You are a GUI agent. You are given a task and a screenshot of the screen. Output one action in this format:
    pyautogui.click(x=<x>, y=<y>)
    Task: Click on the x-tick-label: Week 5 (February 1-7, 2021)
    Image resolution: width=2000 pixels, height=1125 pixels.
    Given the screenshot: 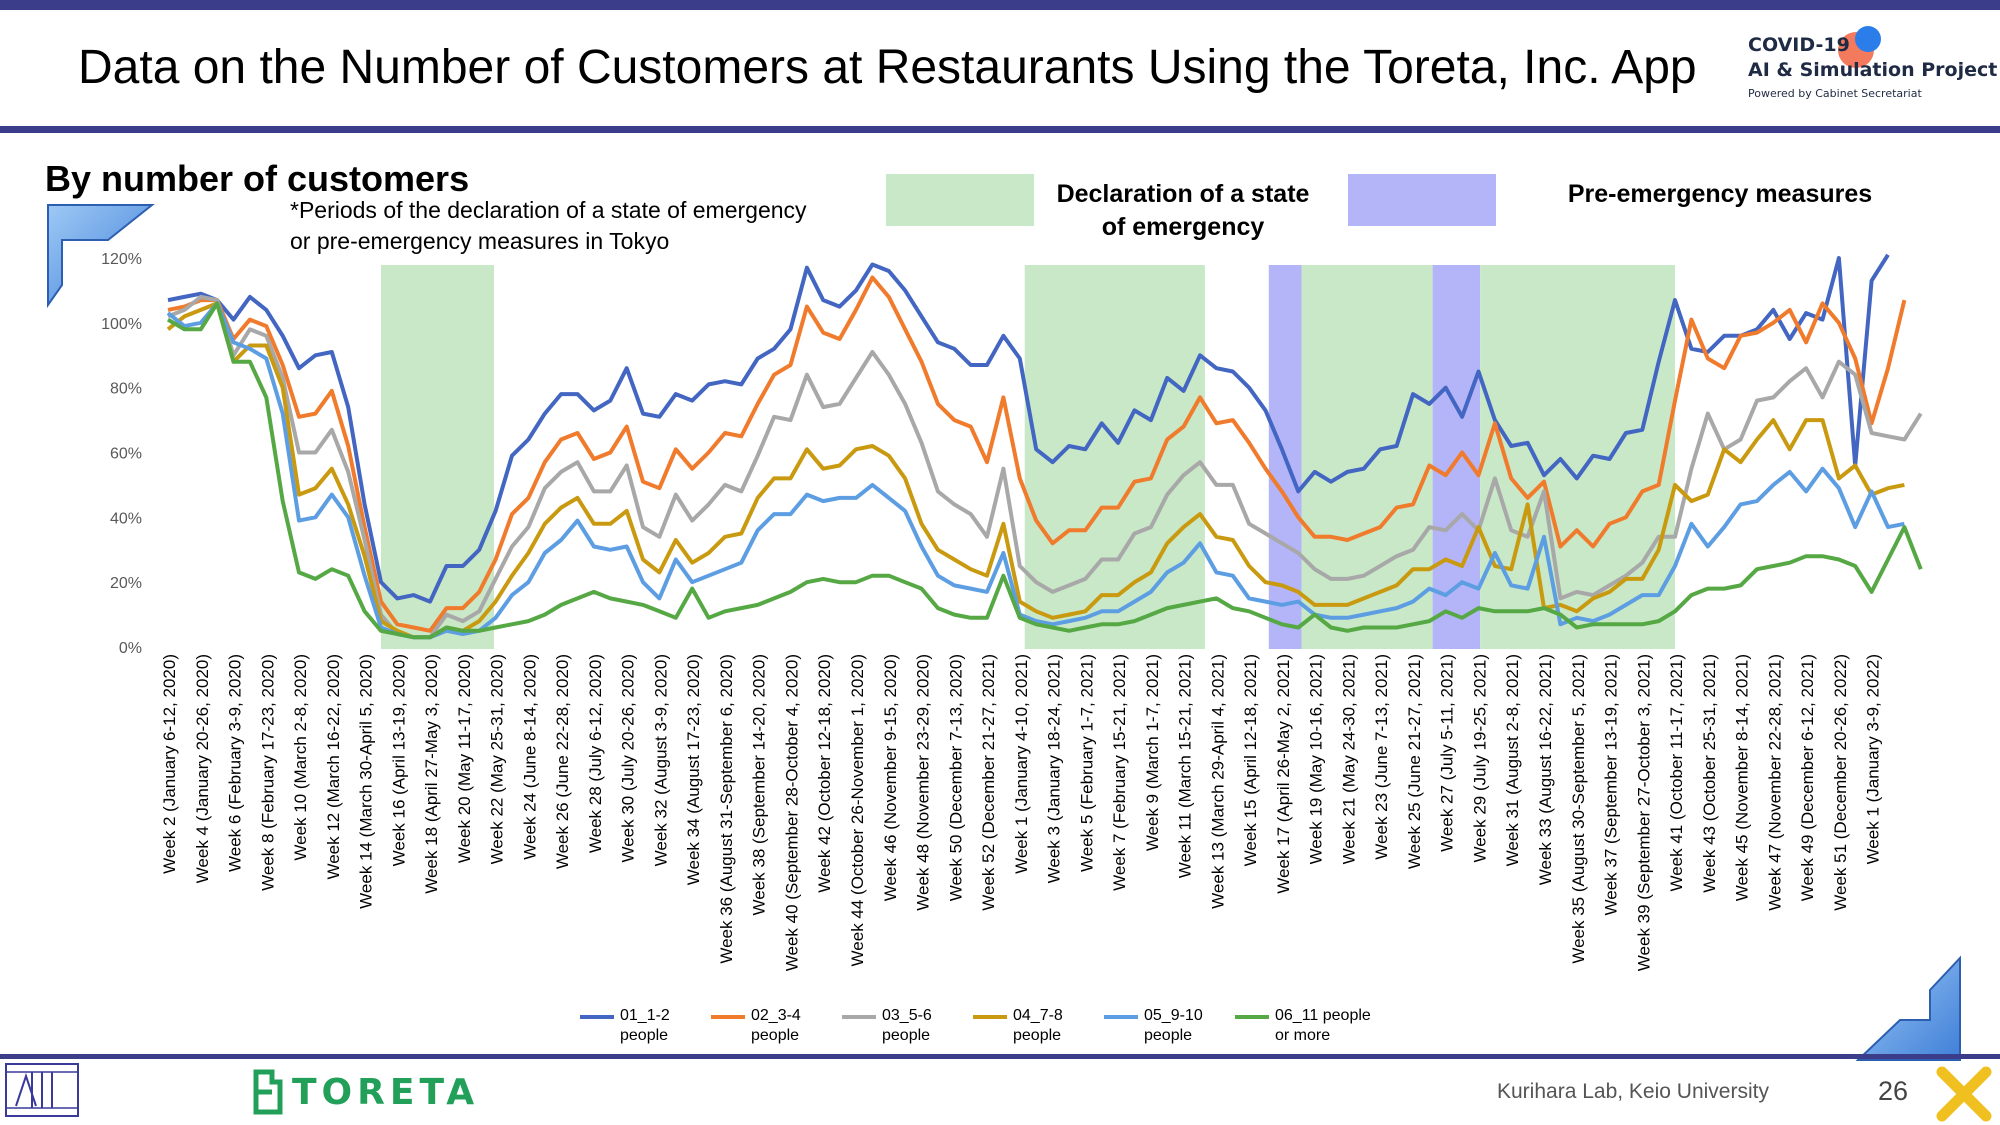 What is the action you would take?
    pyautogui.click(x=1086, y=763)
    